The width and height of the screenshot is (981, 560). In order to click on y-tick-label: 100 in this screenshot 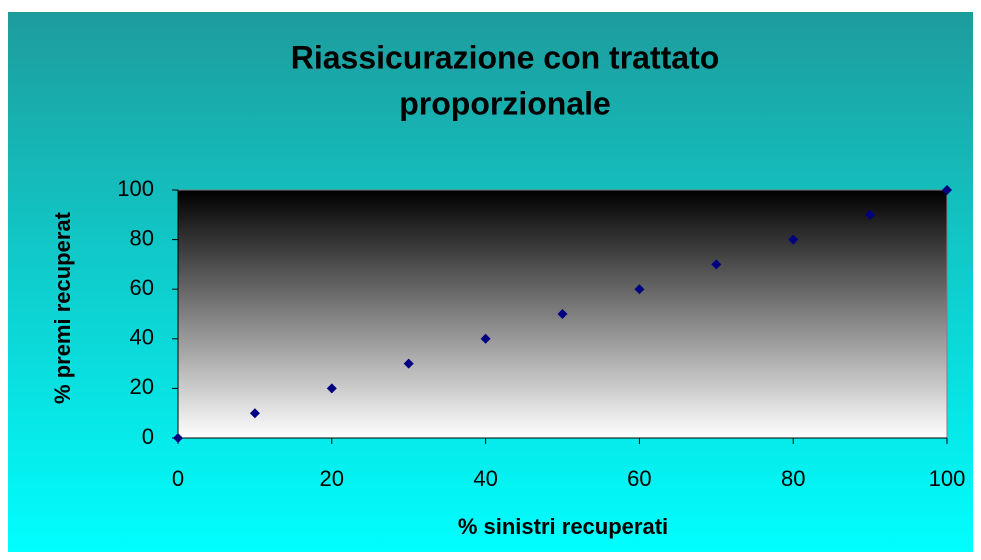, I will do `click(135, 188)`.